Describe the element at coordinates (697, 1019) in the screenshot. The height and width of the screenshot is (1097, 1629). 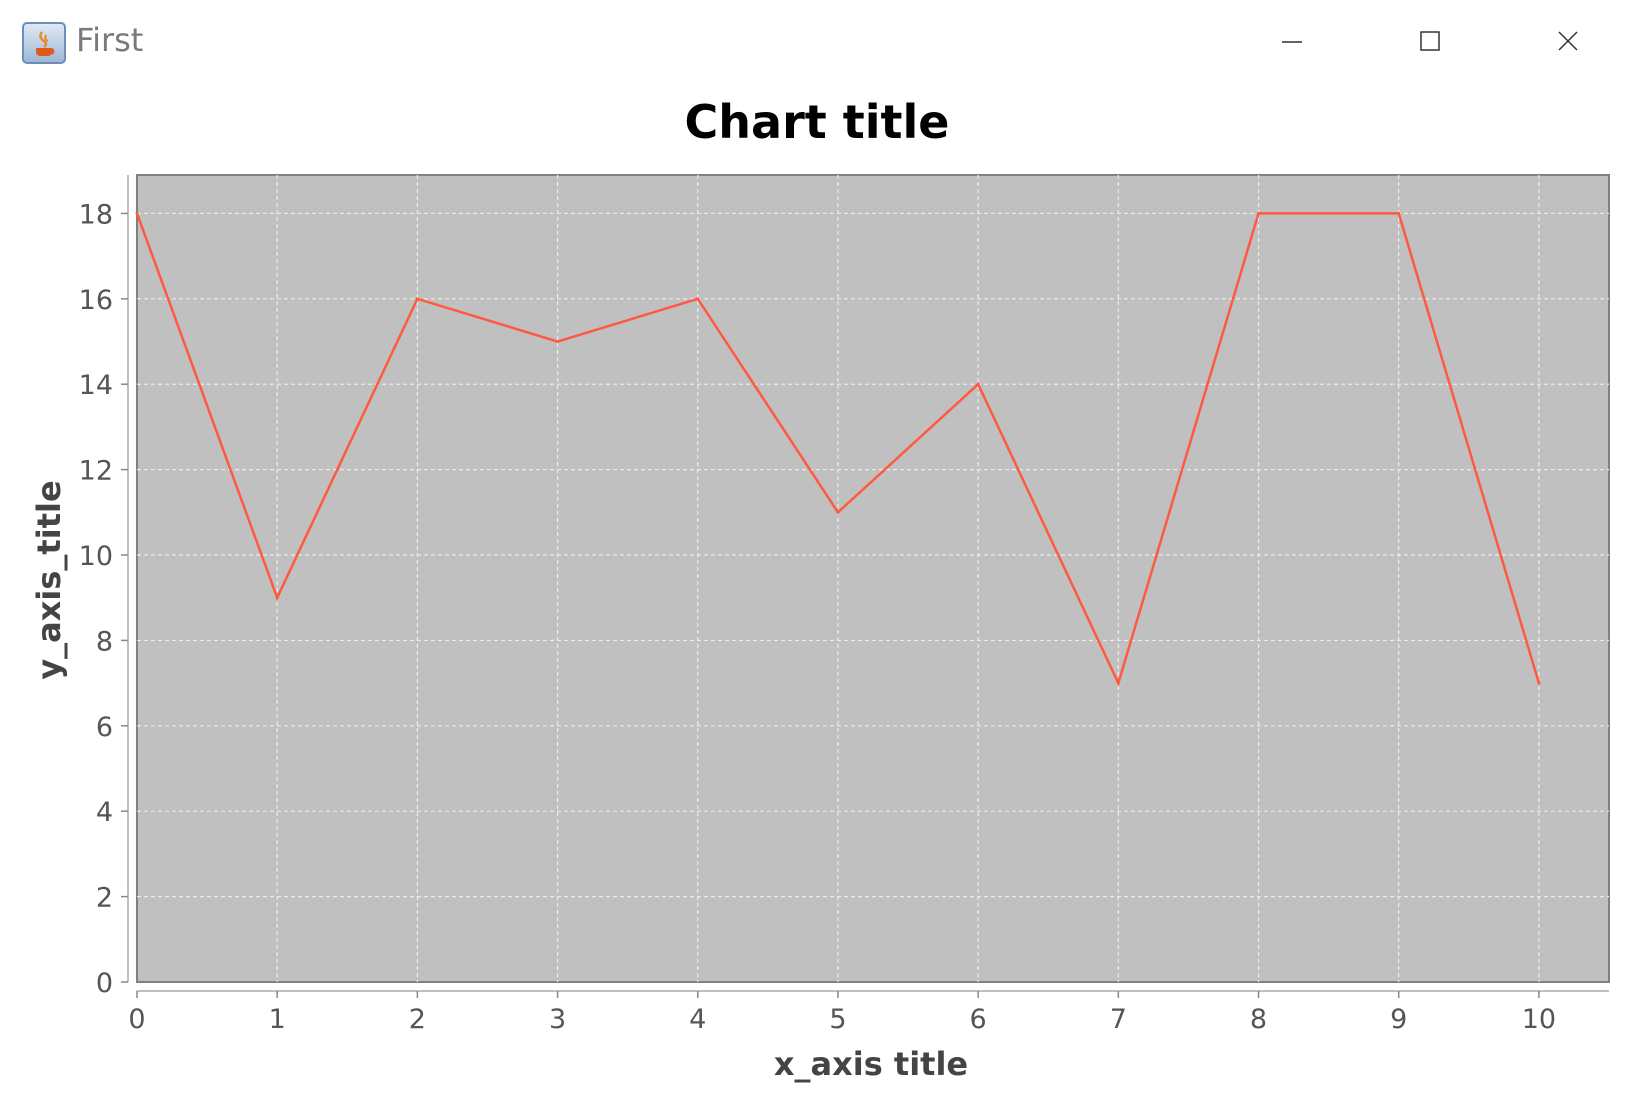
I see `x-tick-label: 4` at that location.